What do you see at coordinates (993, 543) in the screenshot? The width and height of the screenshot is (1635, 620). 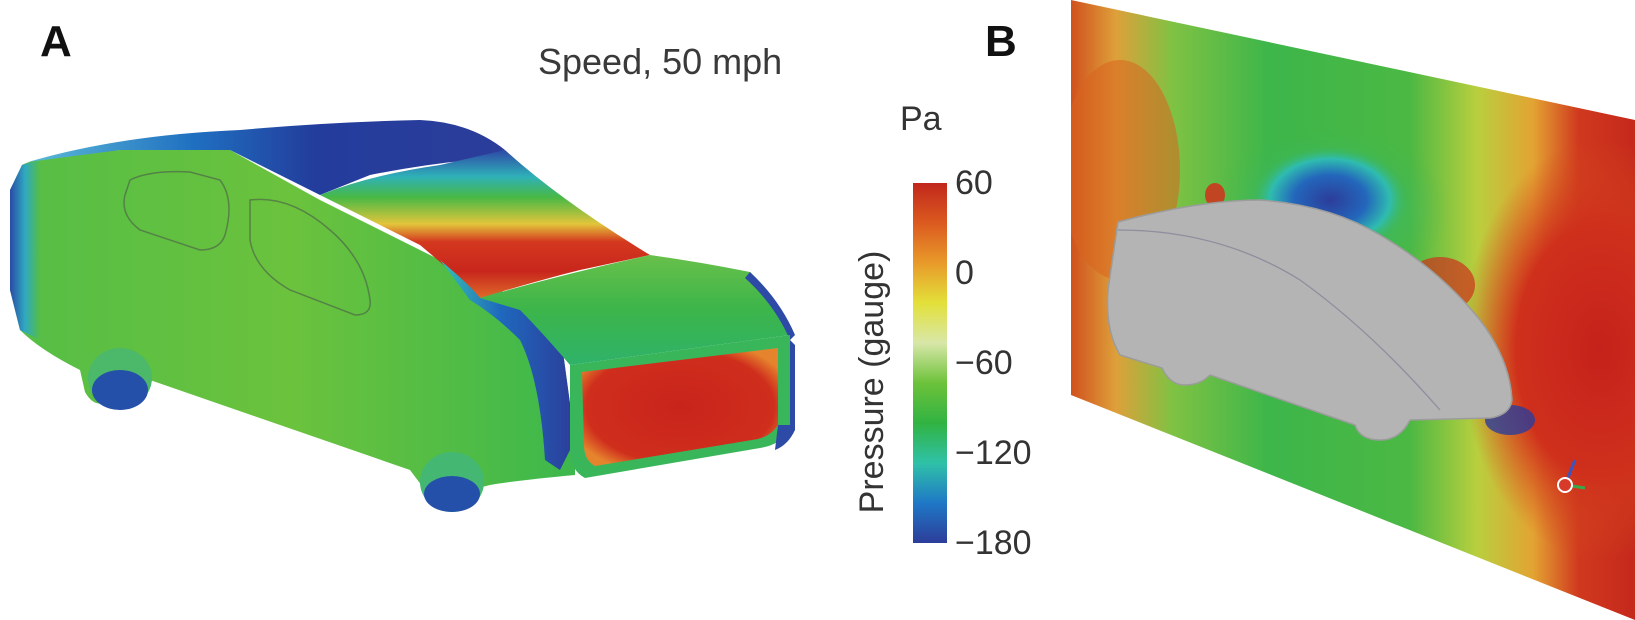 I see `colorbar-tick-label: −180` at bounding box center [993, 543].